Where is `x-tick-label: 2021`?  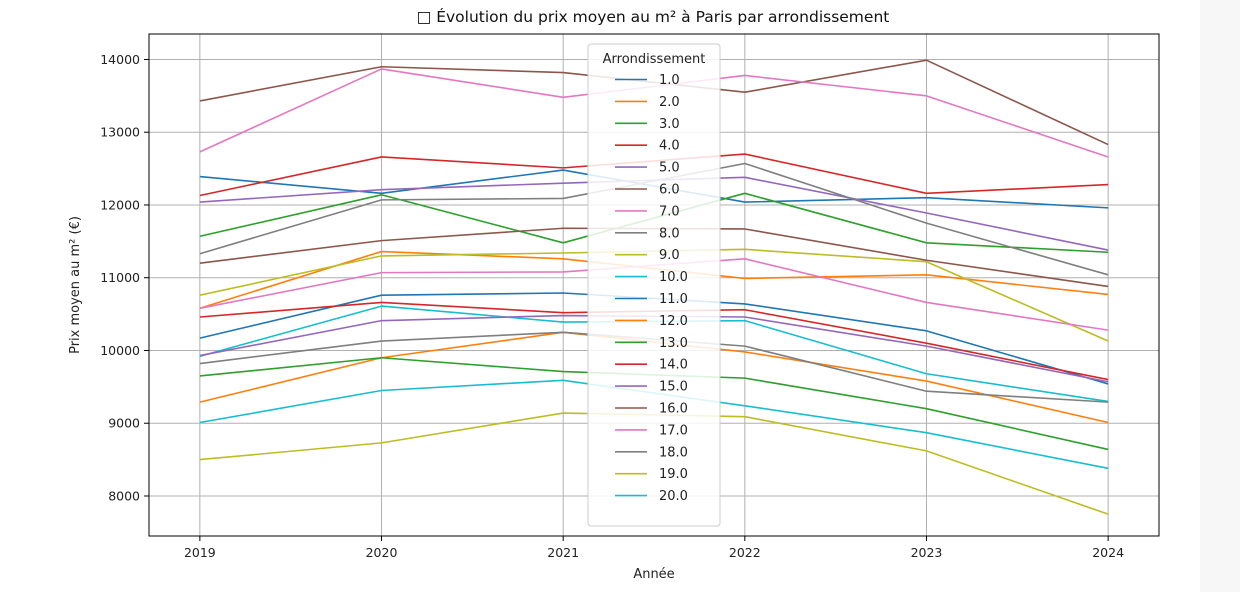
x-tick-label: 2021 is located at coordinates (563, 552).